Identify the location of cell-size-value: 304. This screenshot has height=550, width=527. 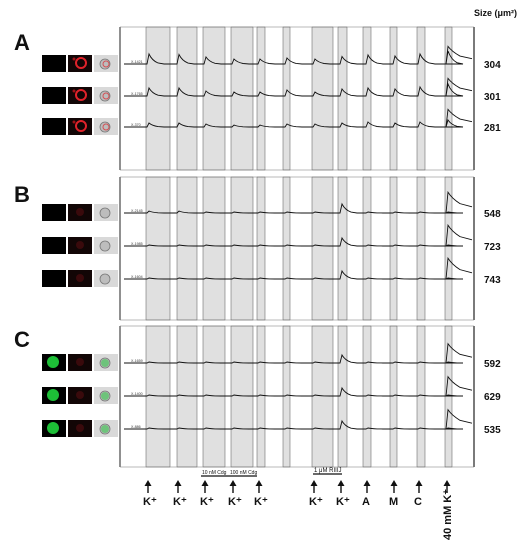
(492, 65).